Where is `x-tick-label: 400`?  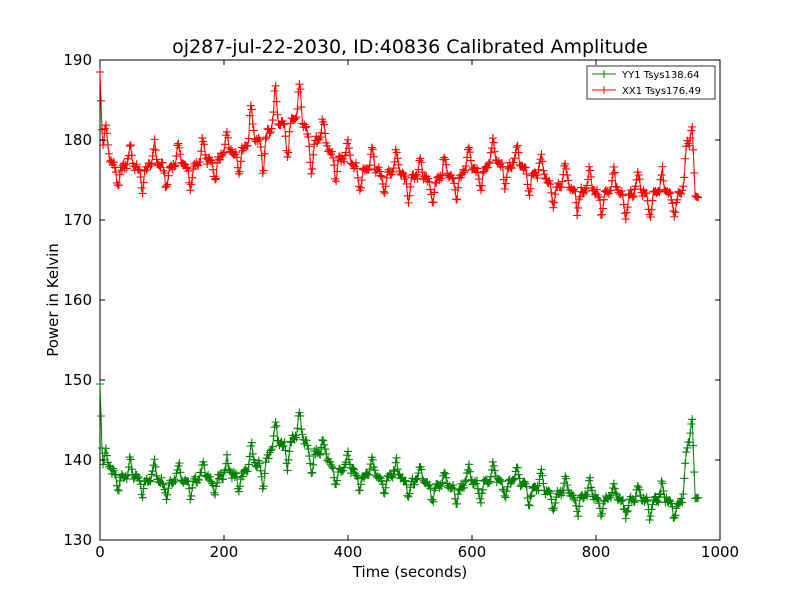
x-tick-label: 400 is located at coordinates (348, 552).